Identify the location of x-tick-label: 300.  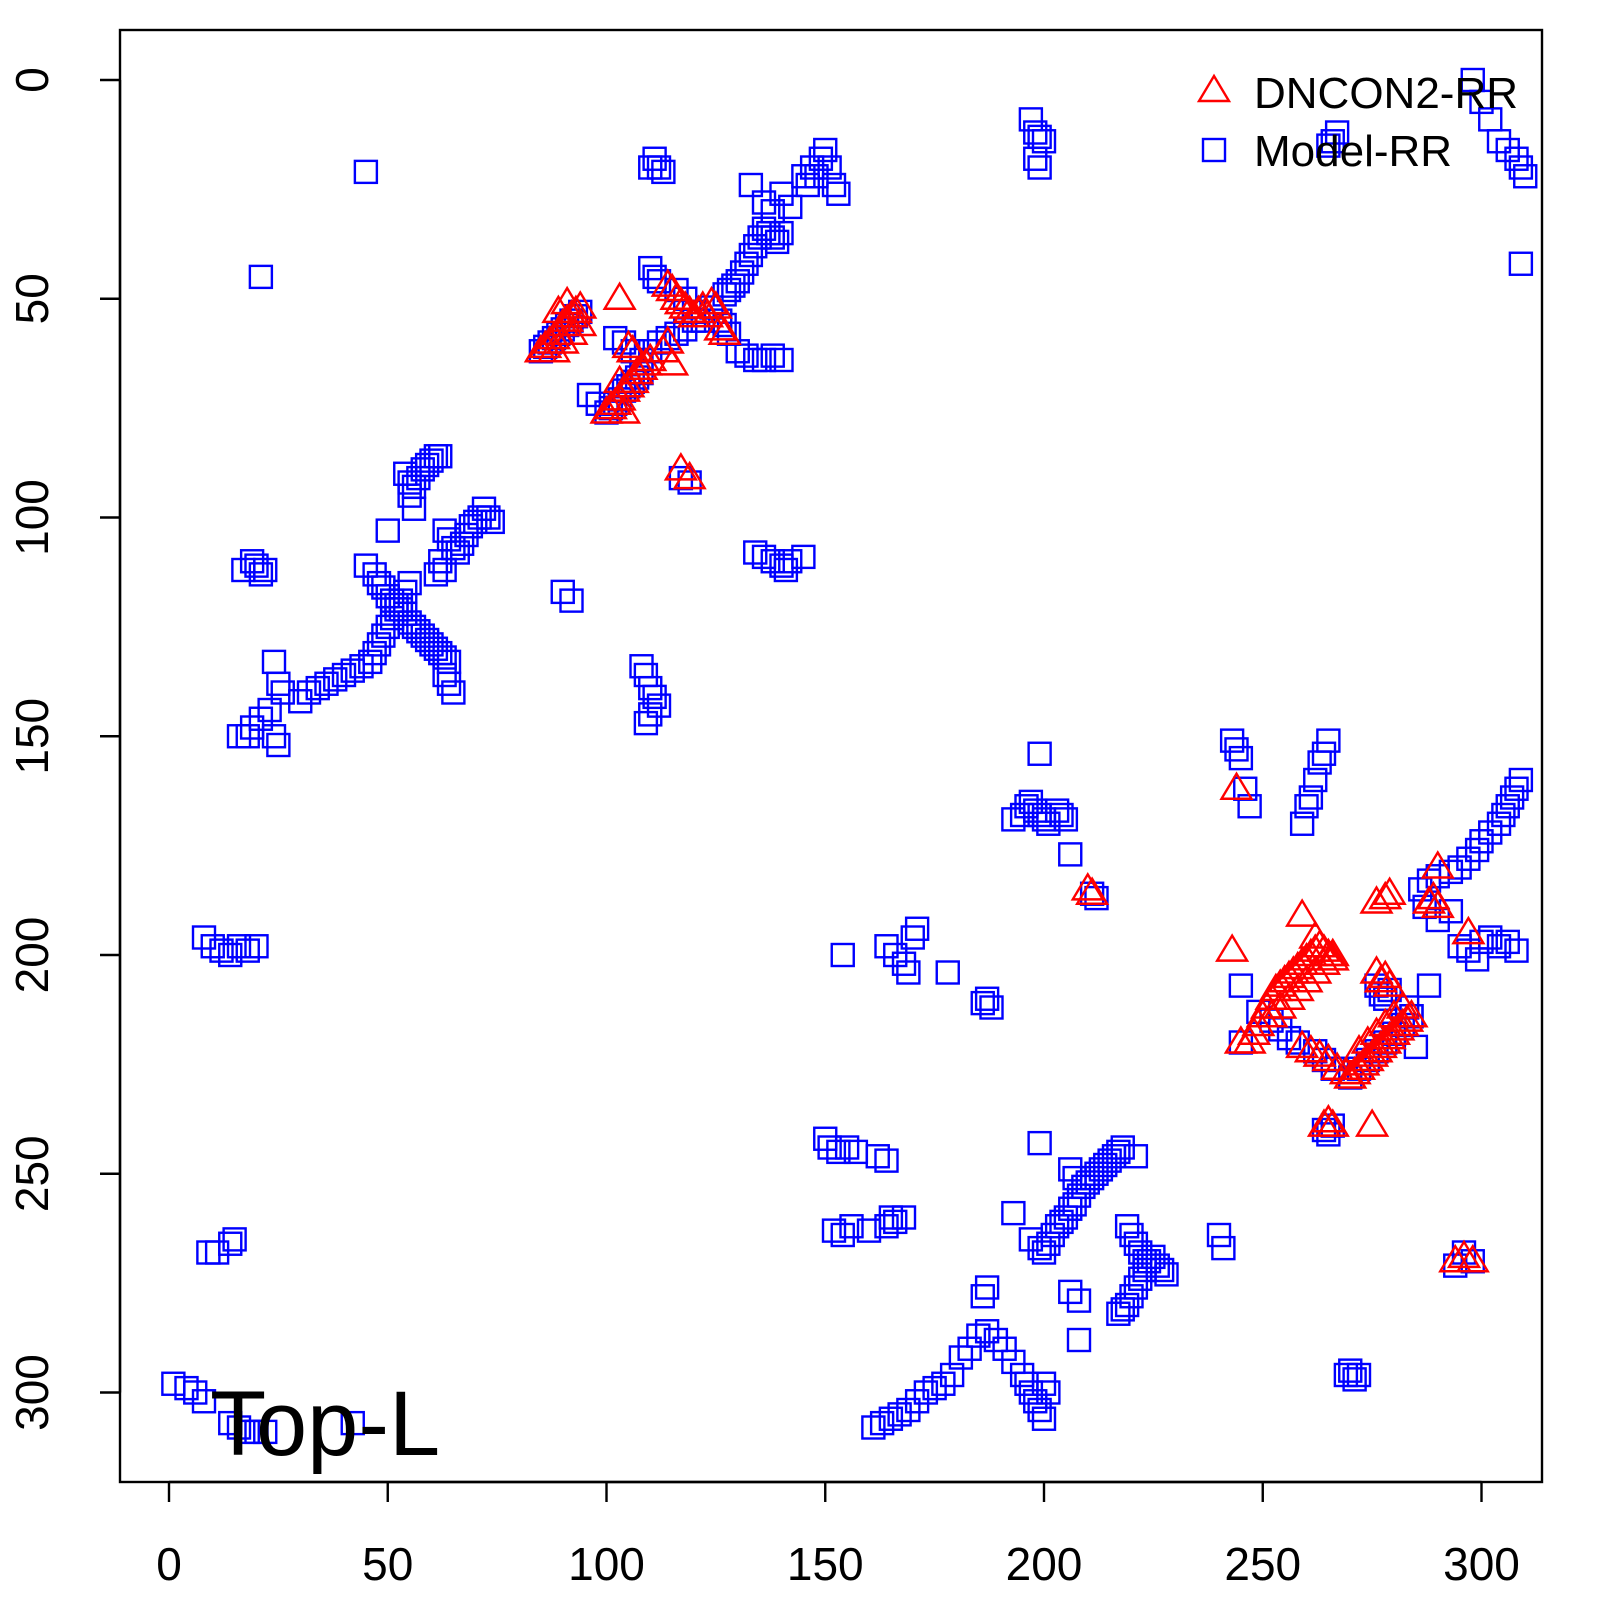
(1481, 1564).